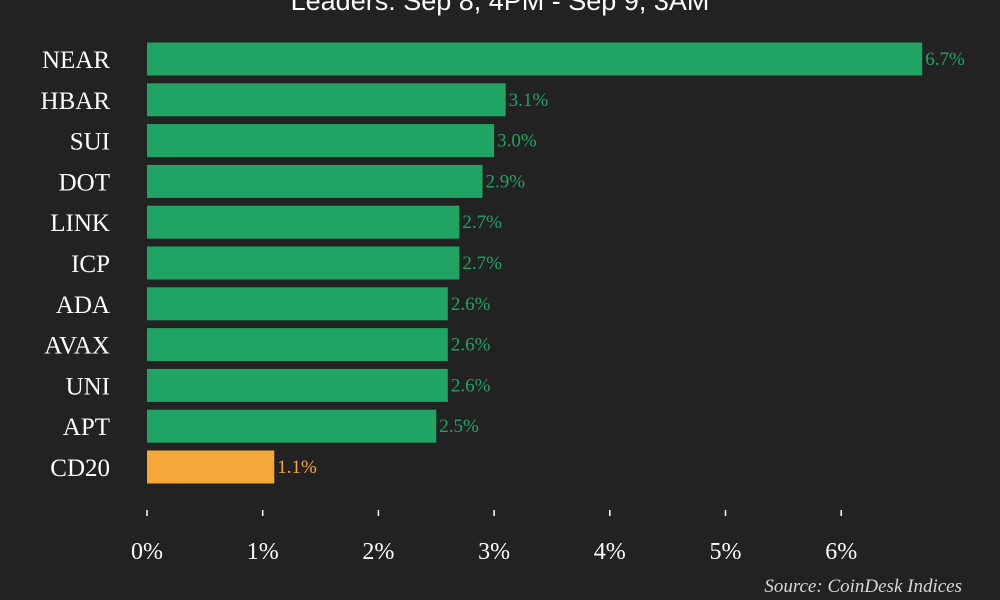 The width and height of the screenshot is (1000, 600). What do you see at coordinates (80, 468) in the screenshot?
I see `category-label: CD20` at bounding box center [80, 468].